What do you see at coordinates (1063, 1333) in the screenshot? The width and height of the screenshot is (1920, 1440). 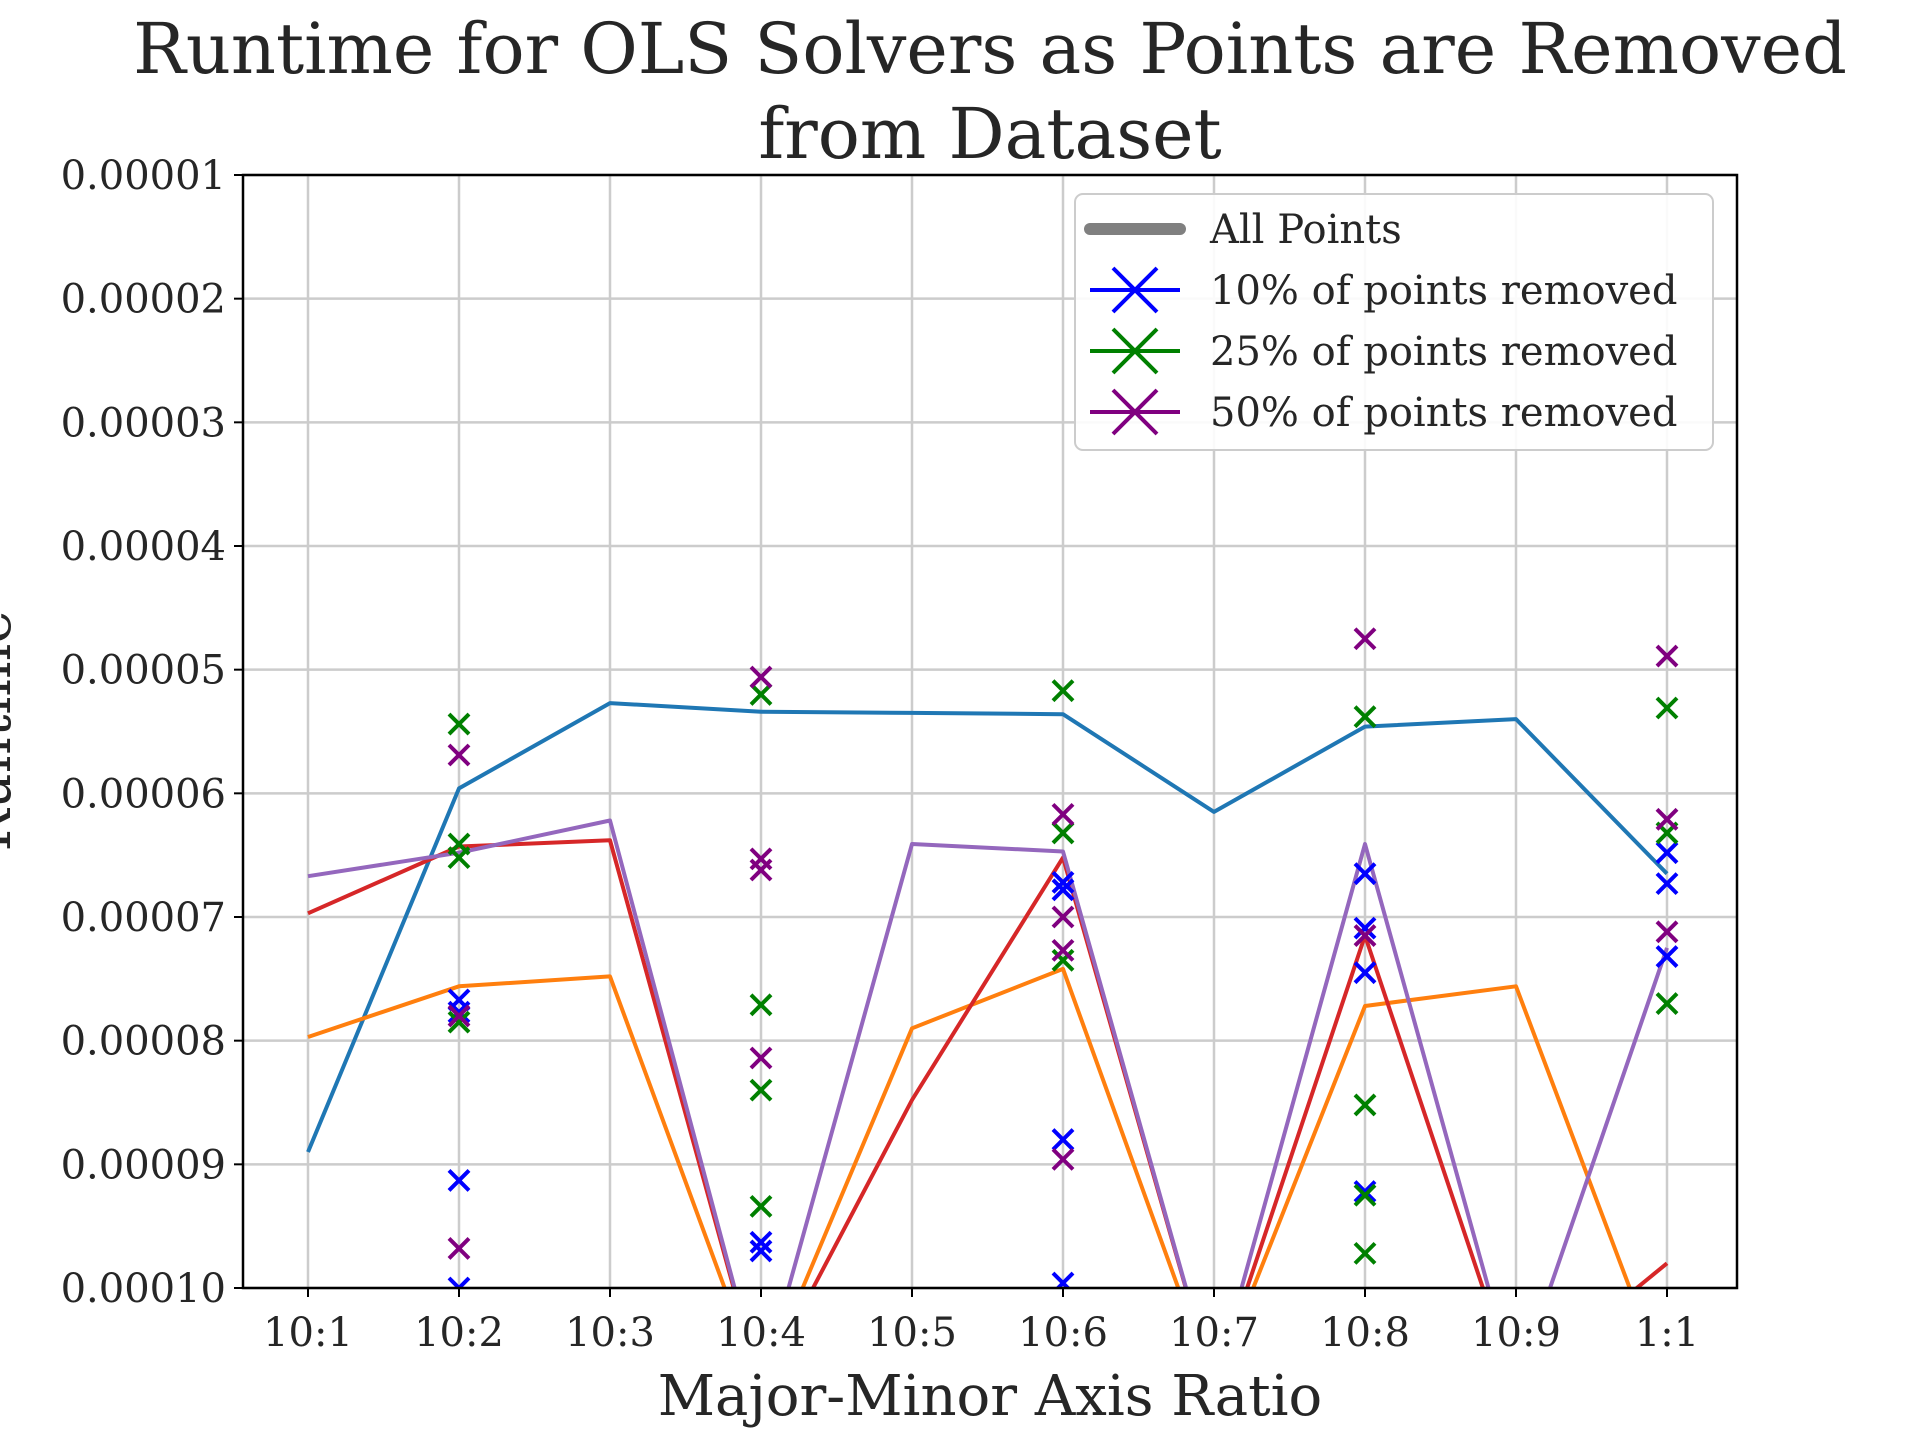 I see `x-tick-label: 10:6` at bounding box center [1063, 1333].